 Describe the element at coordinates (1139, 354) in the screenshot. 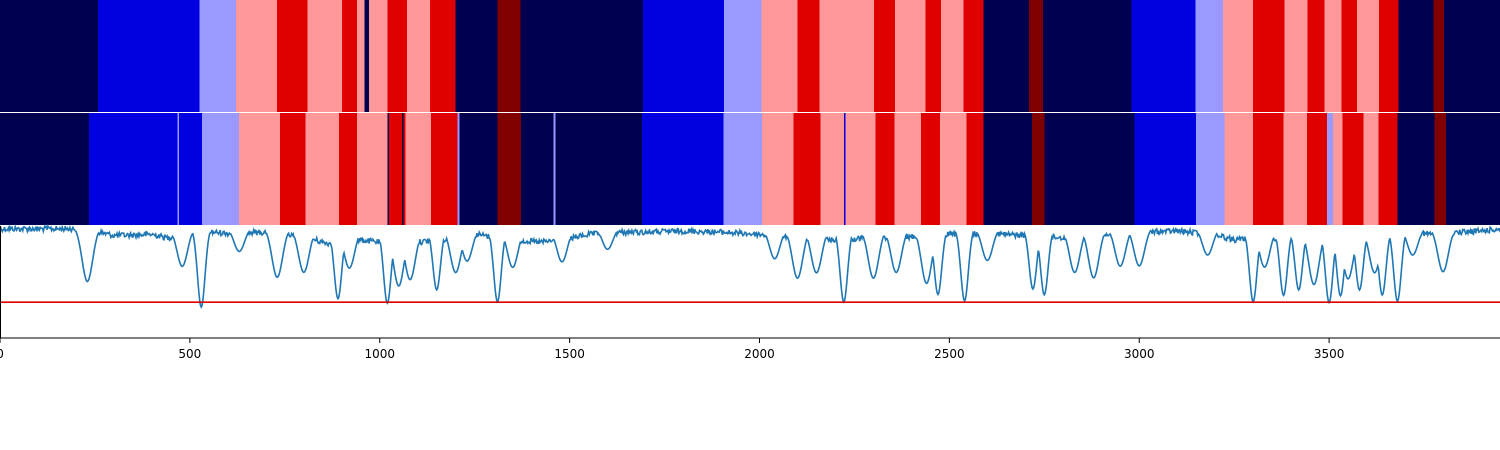

I see `x-tick-label: 3000` at that location.